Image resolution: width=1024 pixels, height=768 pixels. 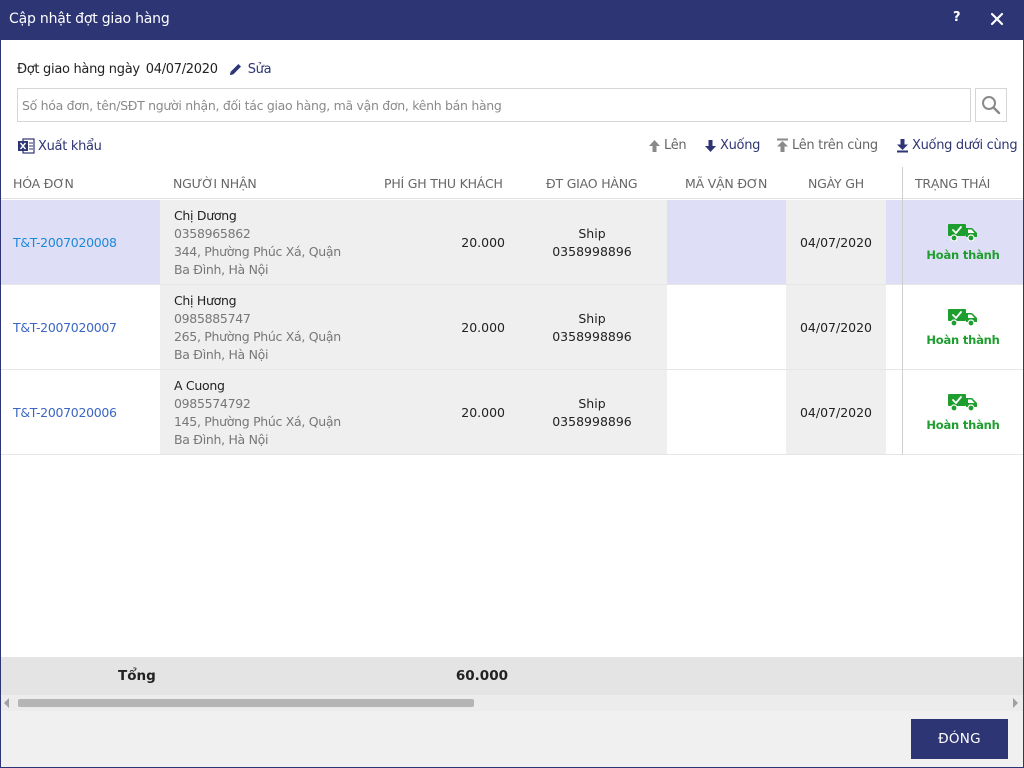 I want to click on move-down-button: Xuống, so click(x=732, y=145).